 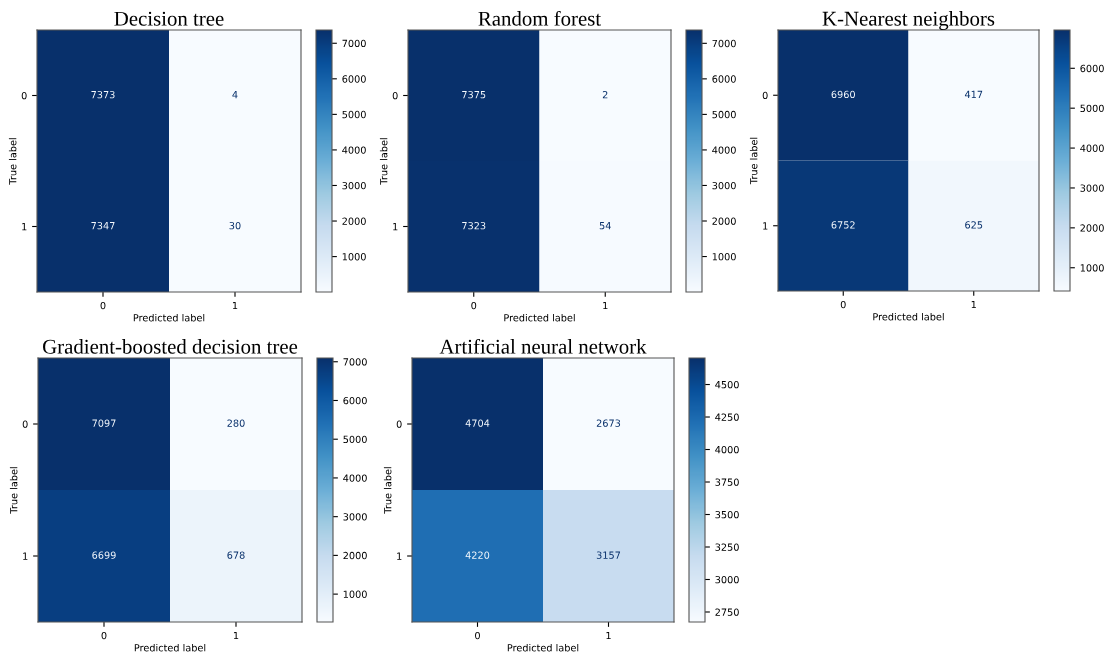 I want to click on color-bar-label: 4500, so click(x=727, y=384).